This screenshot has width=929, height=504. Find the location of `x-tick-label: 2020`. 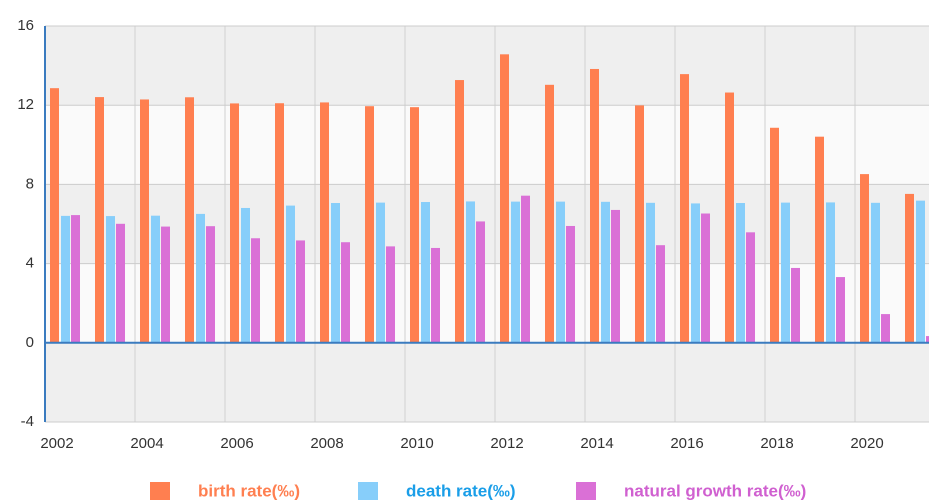

x-tick-label: 2020 is located at coordinates (866, 443).